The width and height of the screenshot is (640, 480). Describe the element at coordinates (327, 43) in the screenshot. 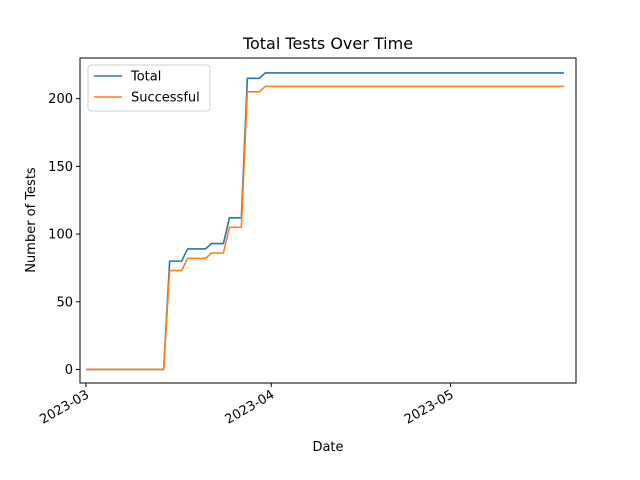

I see `chart-title: Total Tests Over Time` at that location.